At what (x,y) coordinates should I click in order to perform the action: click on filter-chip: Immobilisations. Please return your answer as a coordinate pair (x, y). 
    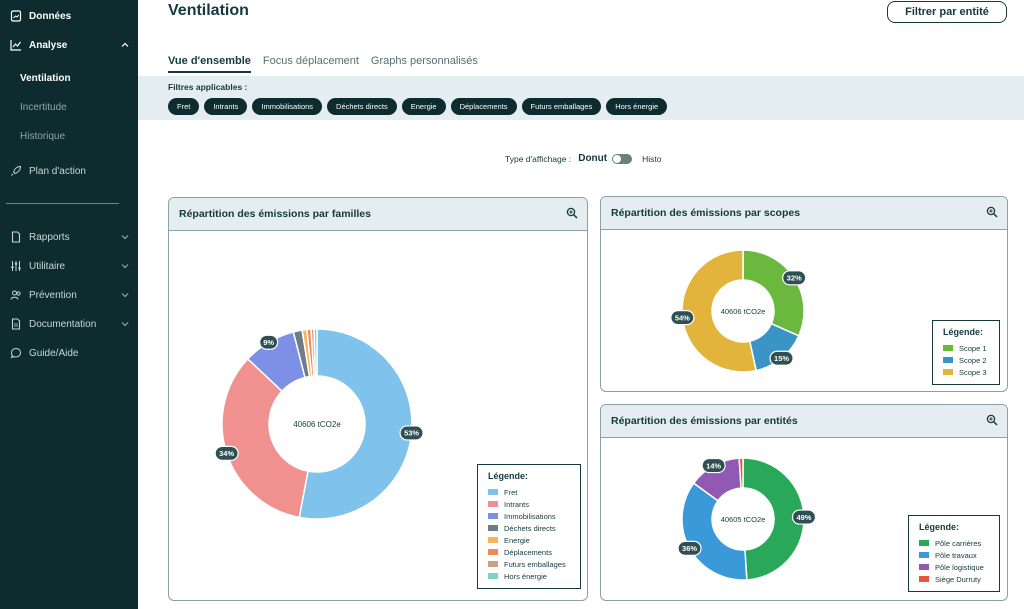
    Looking at the image, I should click on (287, 106).